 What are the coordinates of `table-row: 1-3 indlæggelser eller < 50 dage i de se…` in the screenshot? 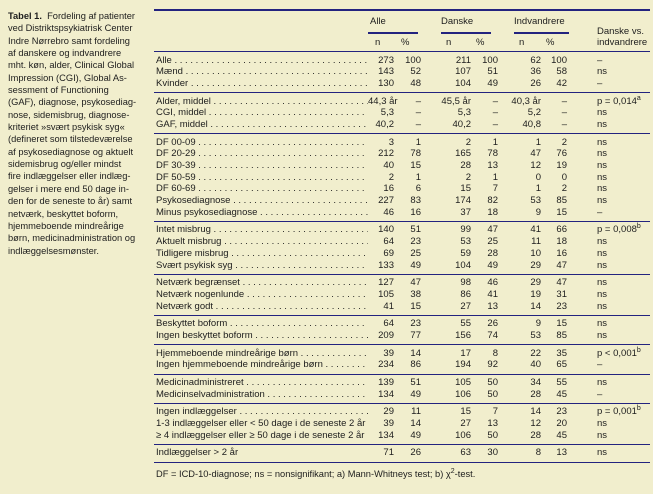 It's located at (402, 424).